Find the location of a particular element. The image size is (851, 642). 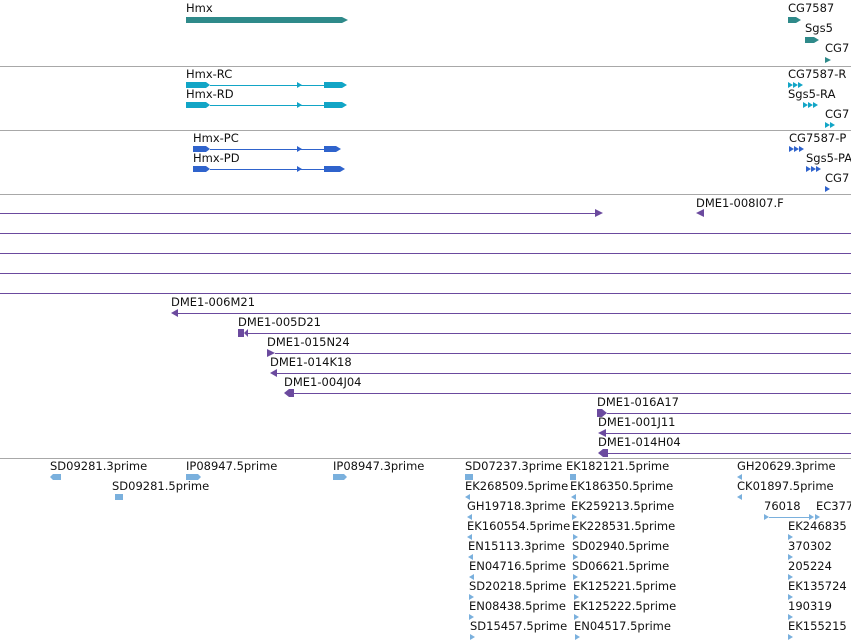

est-feature: EN15113.3prime is located at coordinates (425, 549).